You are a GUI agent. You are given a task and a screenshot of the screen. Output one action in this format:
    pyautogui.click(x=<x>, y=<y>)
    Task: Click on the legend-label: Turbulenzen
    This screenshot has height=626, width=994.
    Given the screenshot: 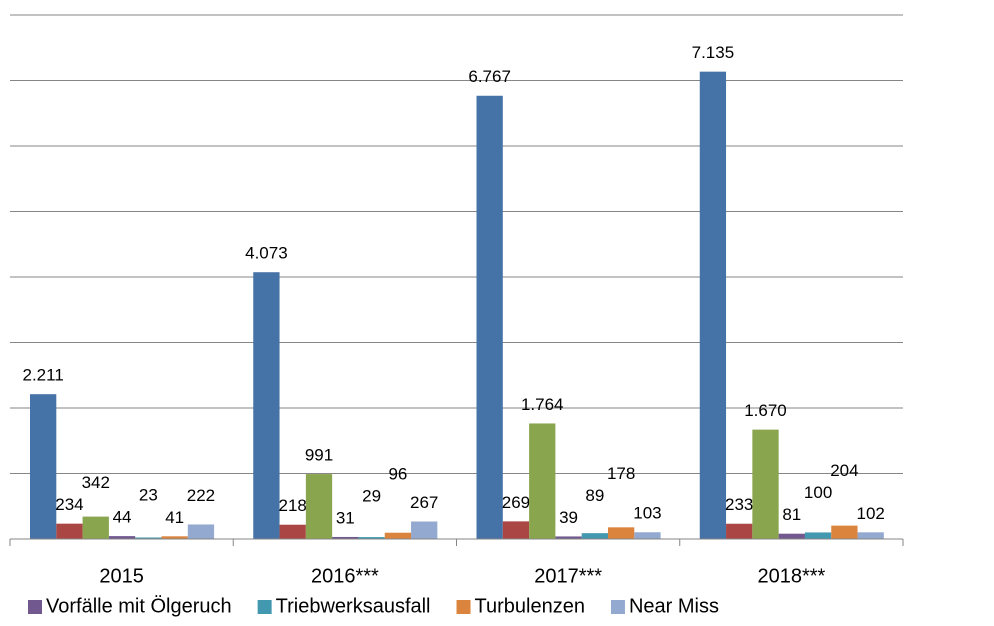 What is the action you would take?
    pyautogui.click(x=530, y=606)
    